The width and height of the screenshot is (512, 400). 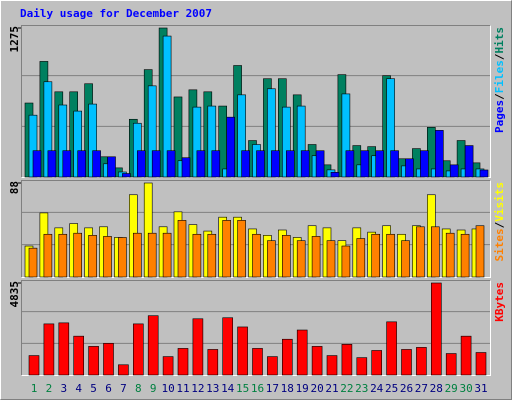 I want to click on x-tick-label: 2, so click(x=49, y=388).